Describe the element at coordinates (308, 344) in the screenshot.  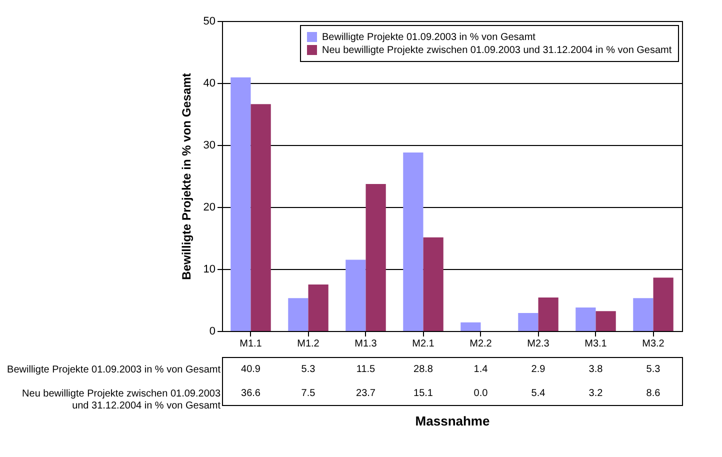
I see `x-tick-label: M1.2` at that location.